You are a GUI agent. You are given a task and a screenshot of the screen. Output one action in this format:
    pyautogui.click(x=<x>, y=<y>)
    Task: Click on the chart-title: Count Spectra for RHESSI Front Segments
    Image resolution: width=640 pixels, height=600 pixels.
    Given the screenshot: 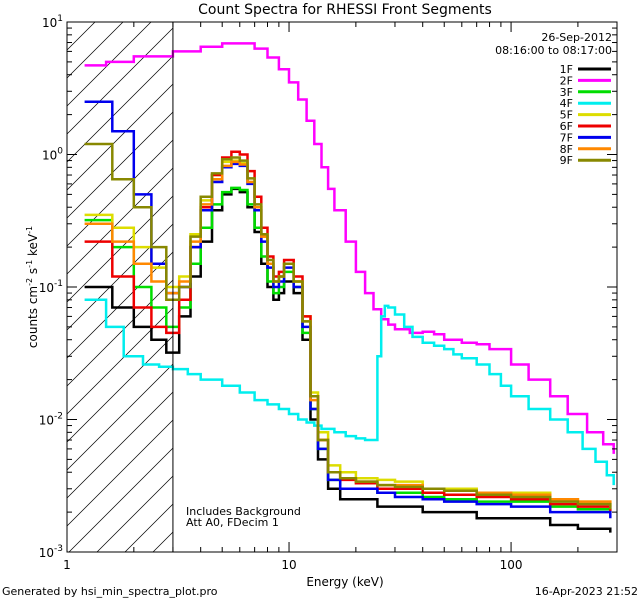 What is the action you would take?
    pyautogui.click(x=345, y=10)
    